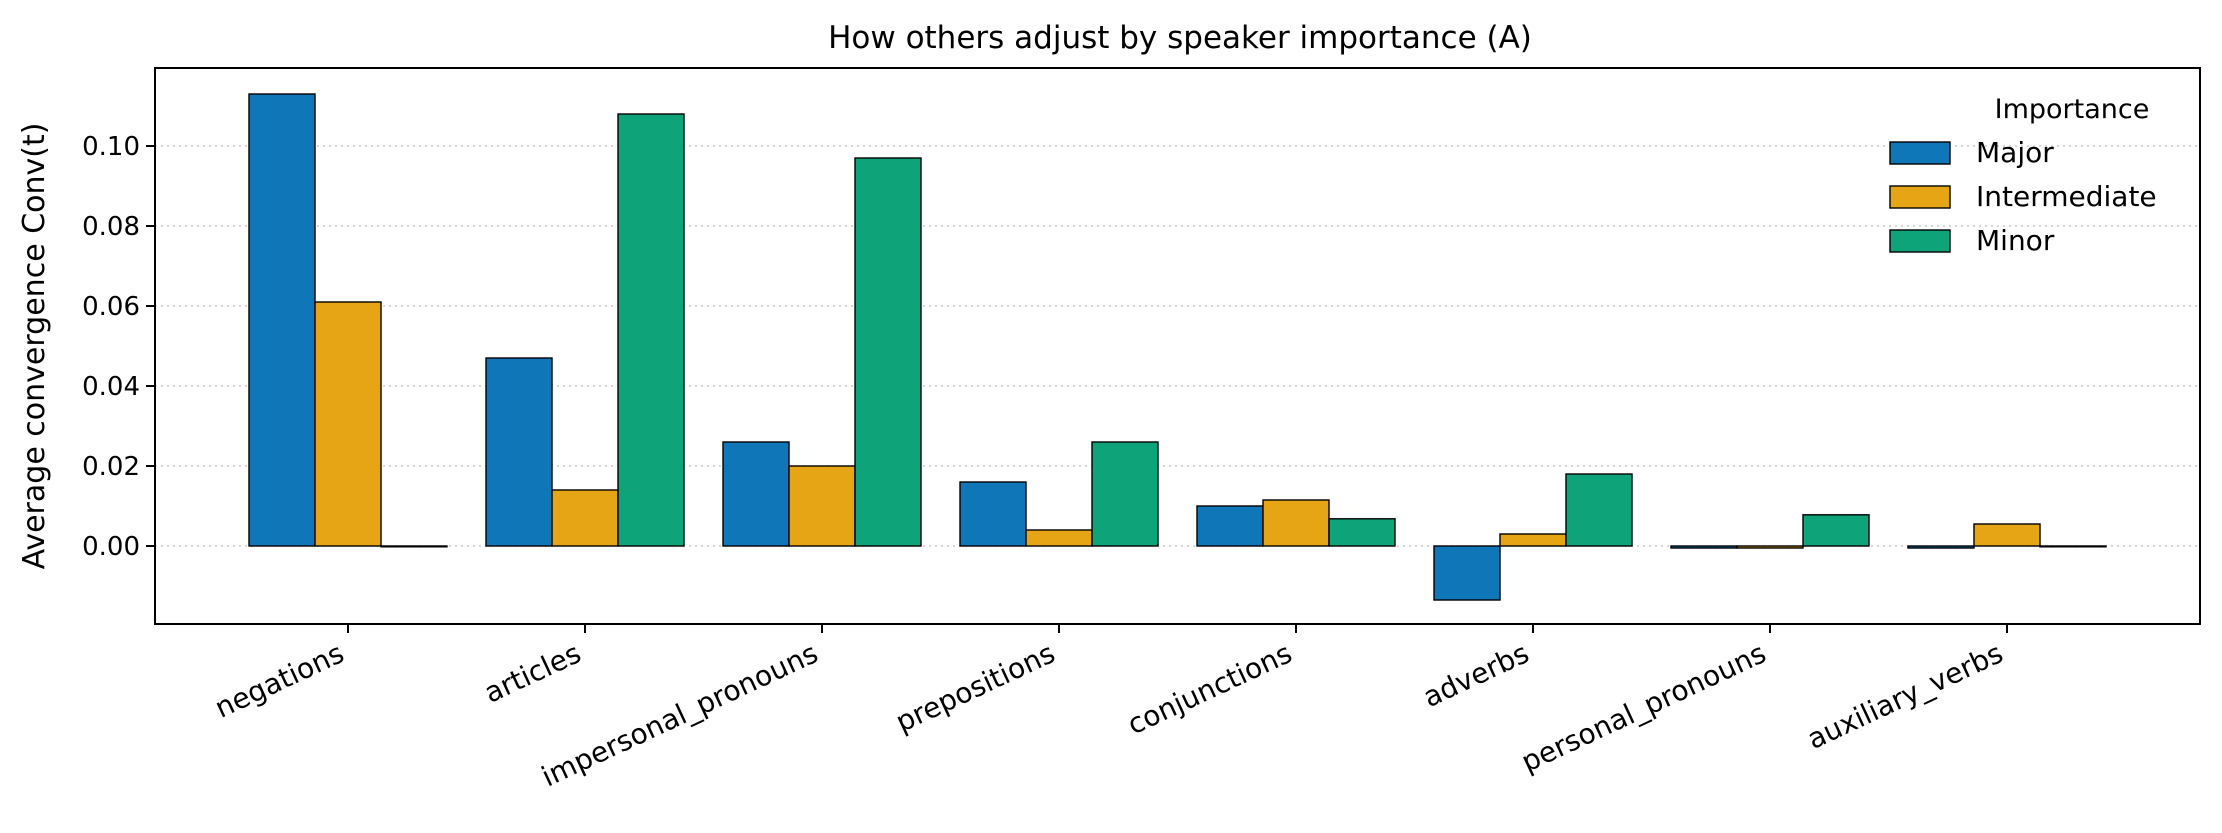  Describe the element at coordinates (111, 467) in the screenshot. I see `y-tick-label: 0.02` at that location.